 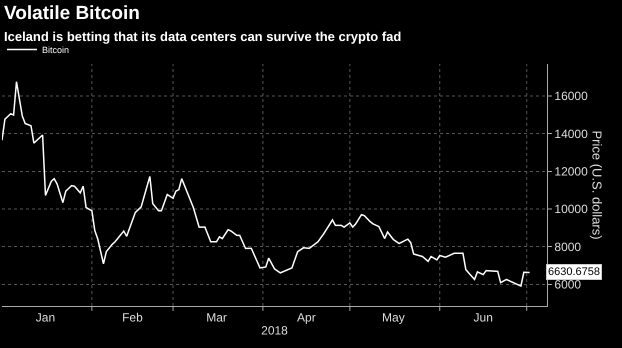 What do you see at coordinates (574, 272) in the screenshot?
I see `annotation: 6630.6758` at bounding box center [574, 272].